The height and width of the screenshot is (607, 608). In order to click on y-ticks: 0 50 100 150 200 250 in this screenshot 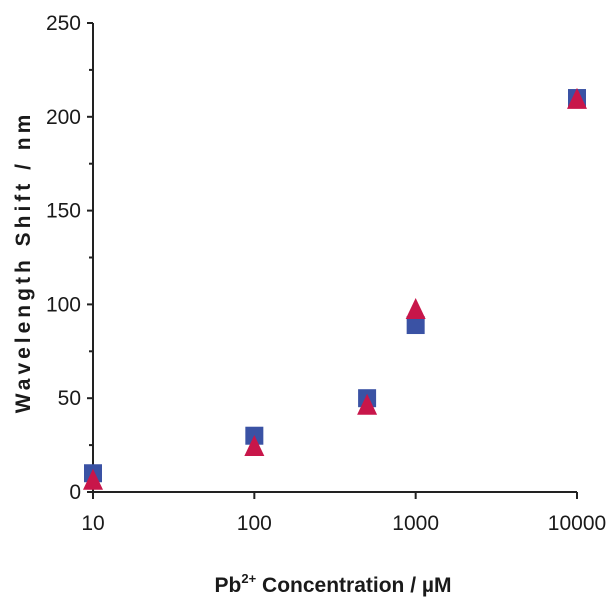, I will do `click(69, 258)`.